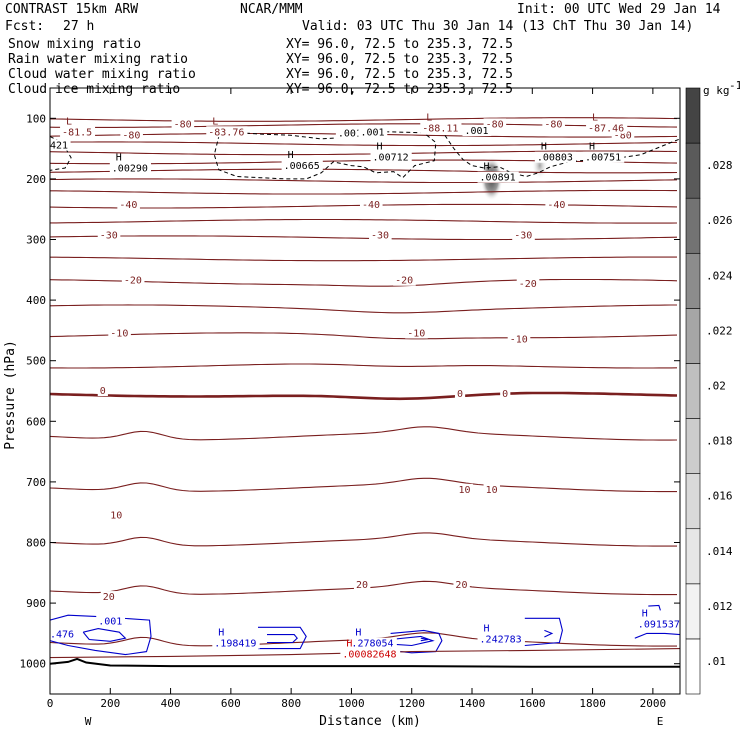 The height and width of the screenshot is (740, 740). What do you see at coordinates (532, 703) in the screenshot?
I see `x-tick-label: 1600` at bounding box center [532, 703].